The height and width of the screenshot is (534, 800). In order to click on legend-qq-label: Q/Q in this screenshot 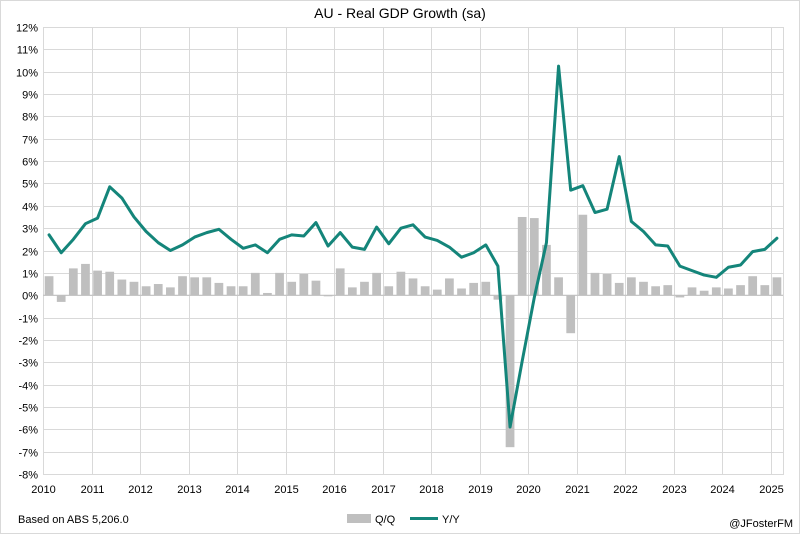, I will do `click(385, 520)`.